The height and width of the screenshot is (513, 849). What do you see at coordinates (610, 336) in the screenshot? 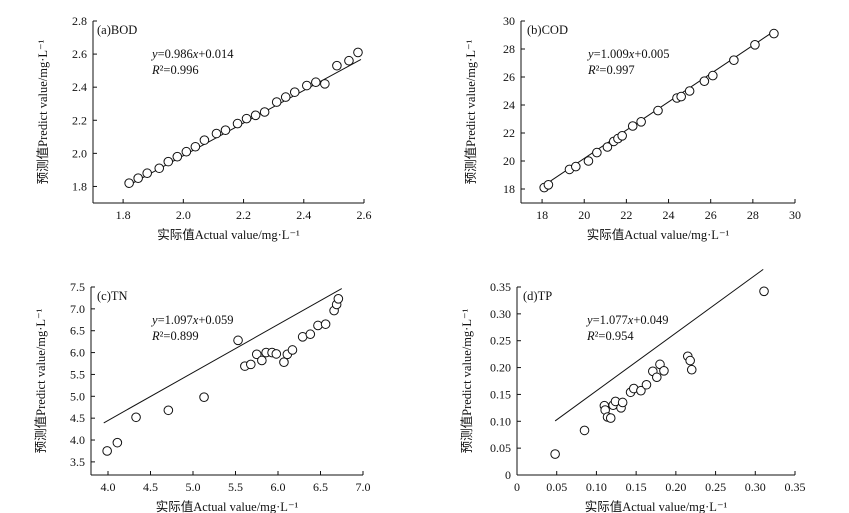
I see `r-squared: R²=0.954` at bounding box center [610, 336].